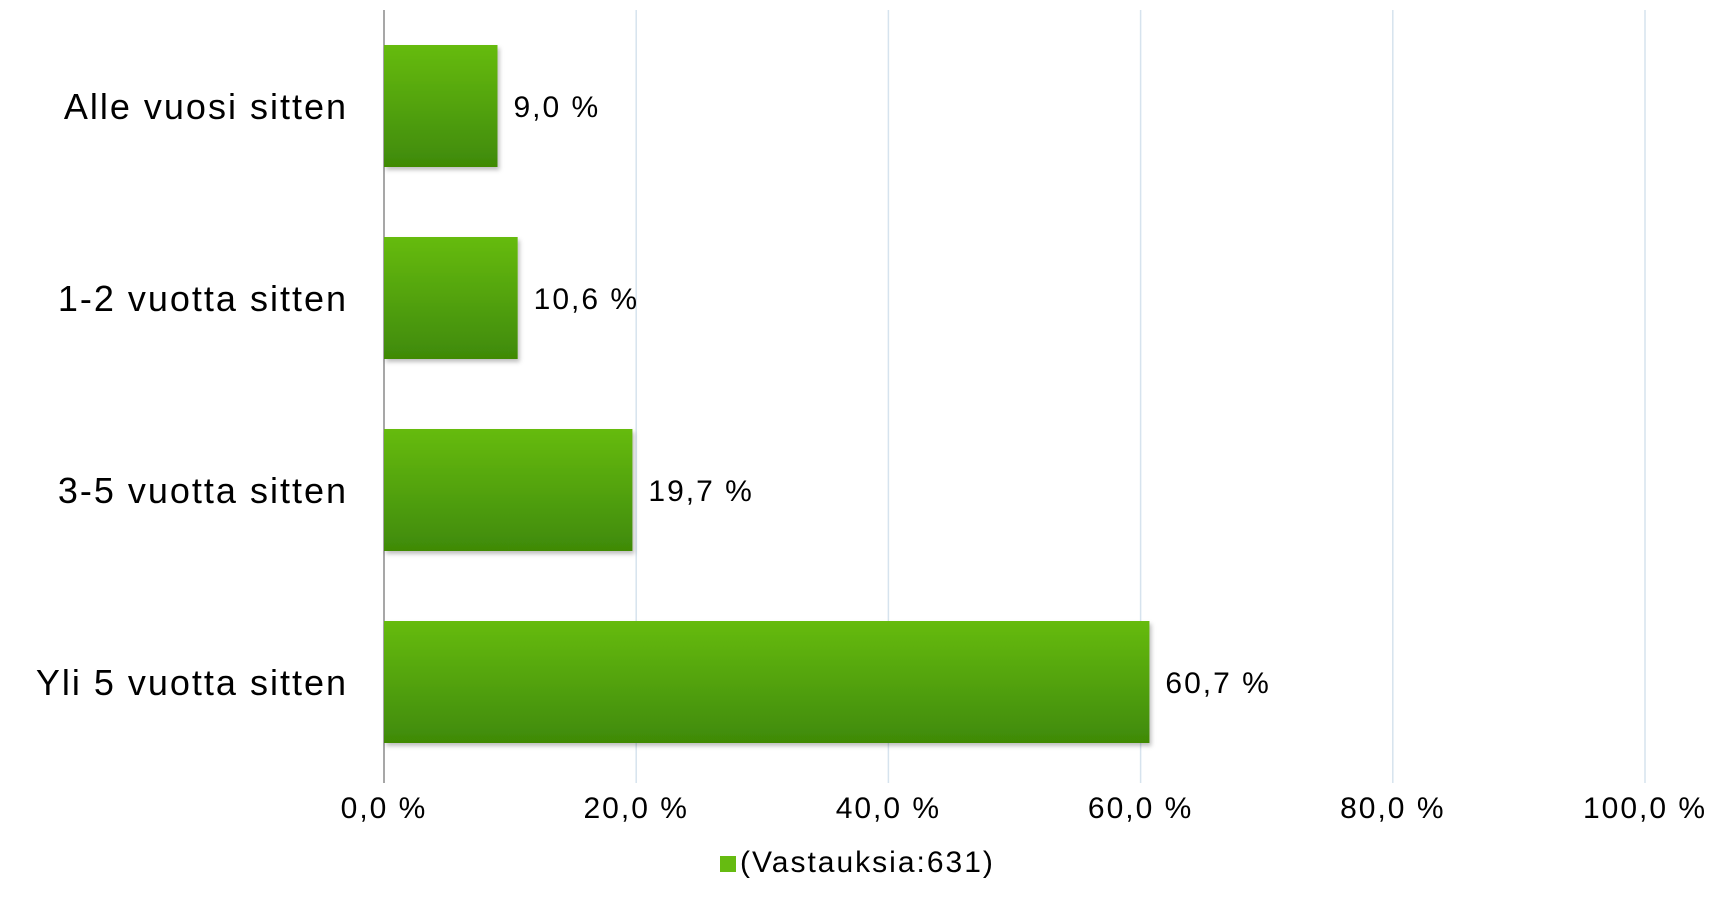 This screenshot has height=897, width=1720. Describe the element at coordinates (867, 862) in the screenshot. I see `legend-label: (Vastauksia:631)` at that location.